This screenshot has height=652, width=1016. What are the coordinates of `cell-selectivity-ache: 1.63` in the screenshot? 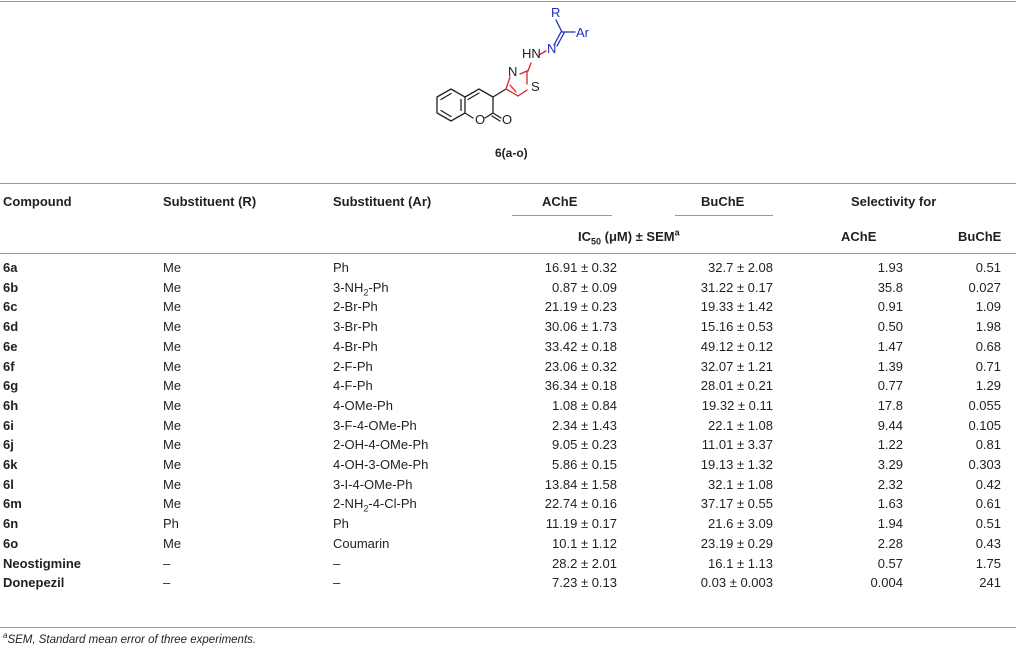 It's located at (890, 504).